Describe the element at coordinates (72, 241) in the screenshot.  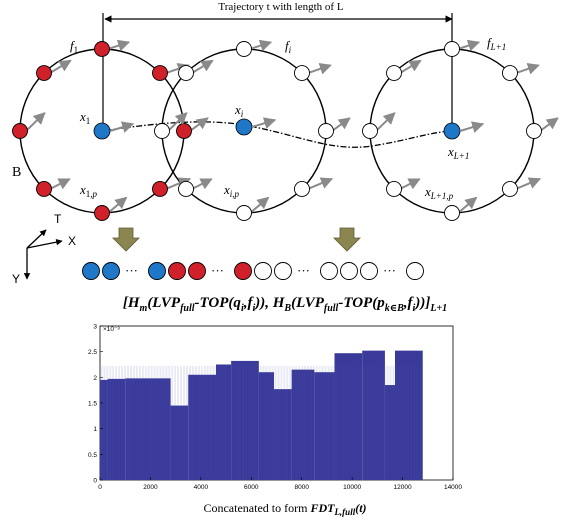
I see `axis-label-x: X` at that location.